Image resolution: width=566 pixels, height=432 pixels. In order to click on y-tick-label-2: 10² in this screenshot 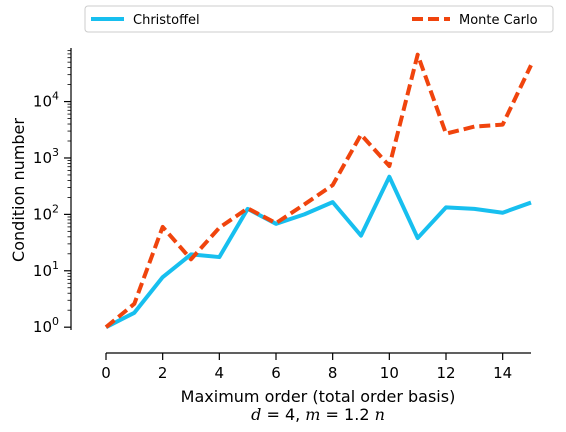, I will do `click(46, 212)`.